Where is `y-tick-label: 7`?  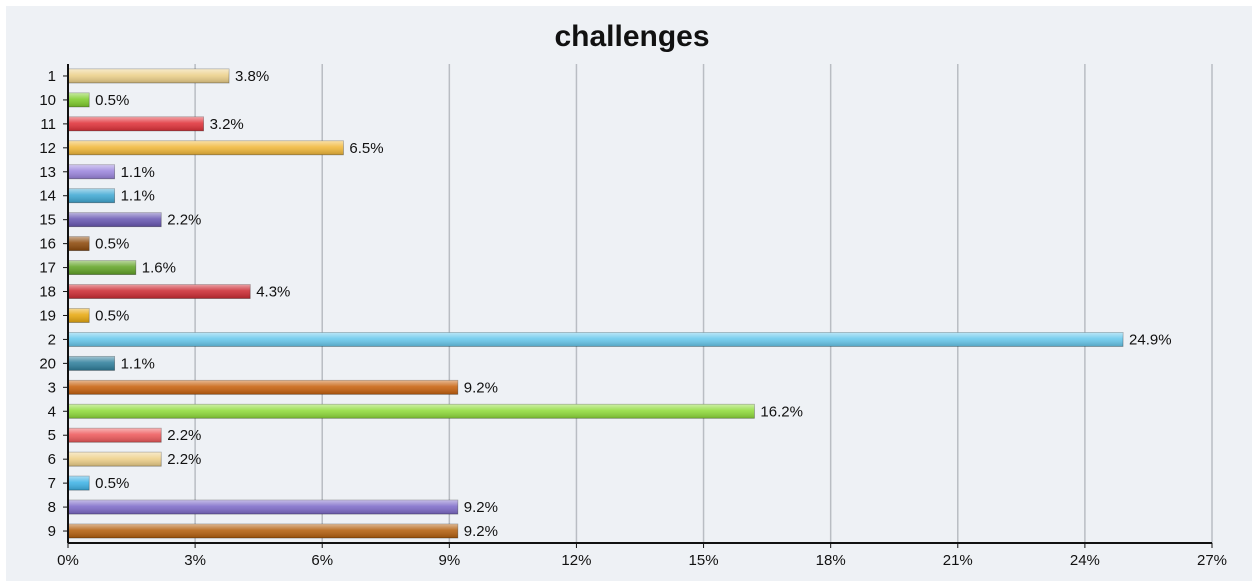 y-tick-label: 7 is located at coordinates (52, 483).